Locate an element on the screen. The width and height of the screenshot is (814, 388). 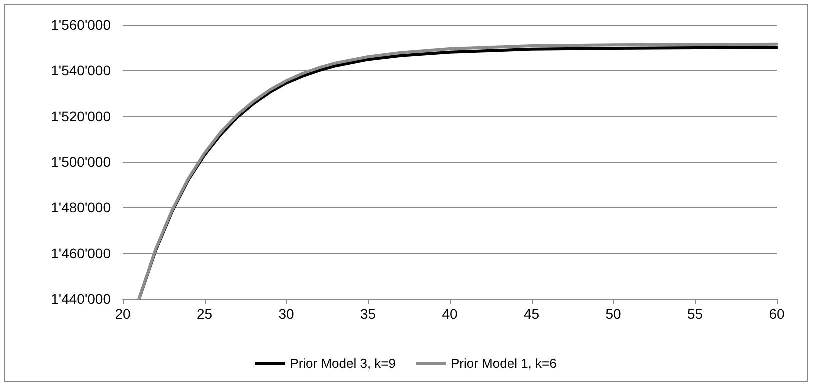
x-tick-label: 35 is located at coordinates (368, 314).